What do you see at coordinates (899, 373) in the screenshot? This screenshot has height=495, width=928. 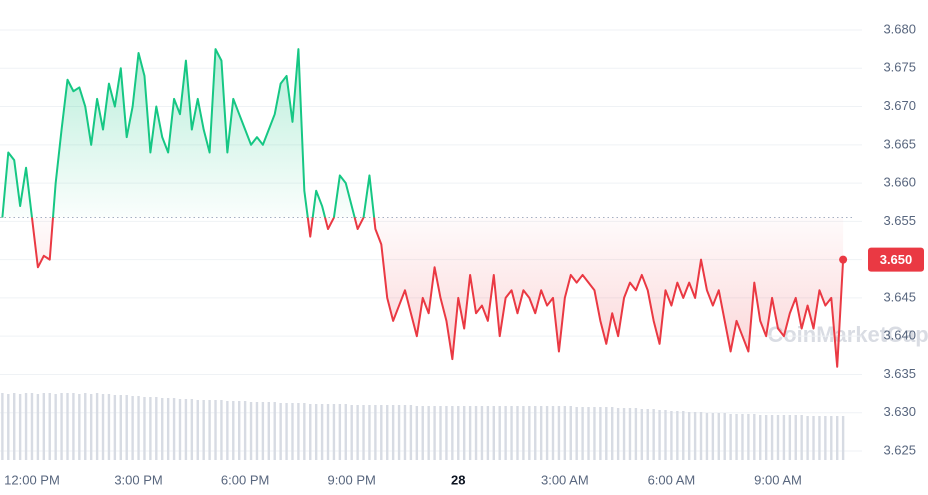 I see `y-tick-label: 3.635` at bounding box center [899, 373].